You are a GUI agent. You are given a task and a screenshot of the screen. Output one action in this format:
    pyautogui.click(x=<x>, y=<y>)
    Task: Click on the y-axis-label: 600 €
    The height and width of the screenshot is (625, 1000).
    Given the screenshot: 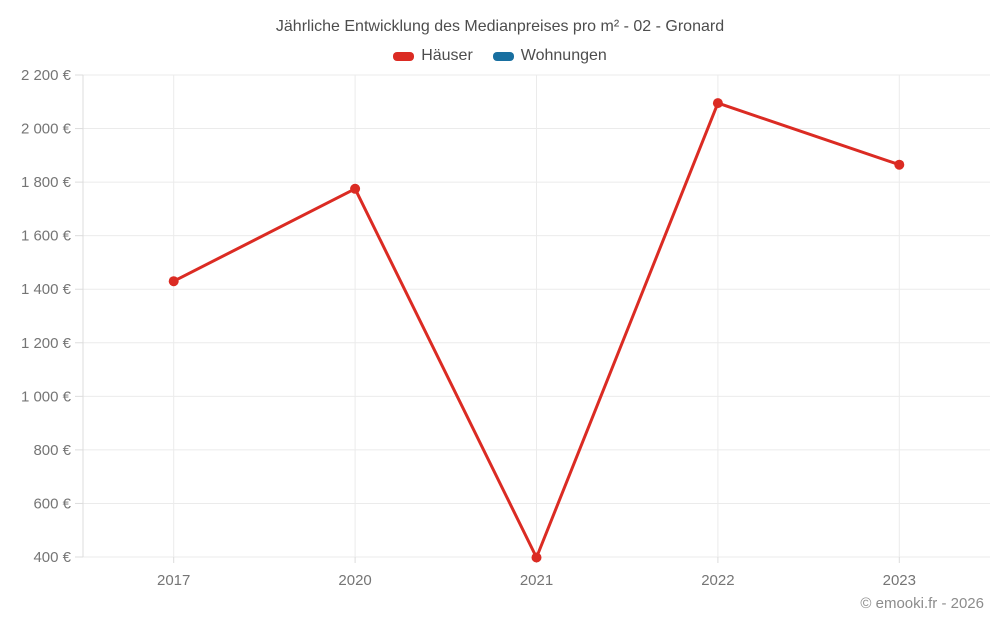 What is the action you would take?
    pyautogui.click(x=52, y=503)
    